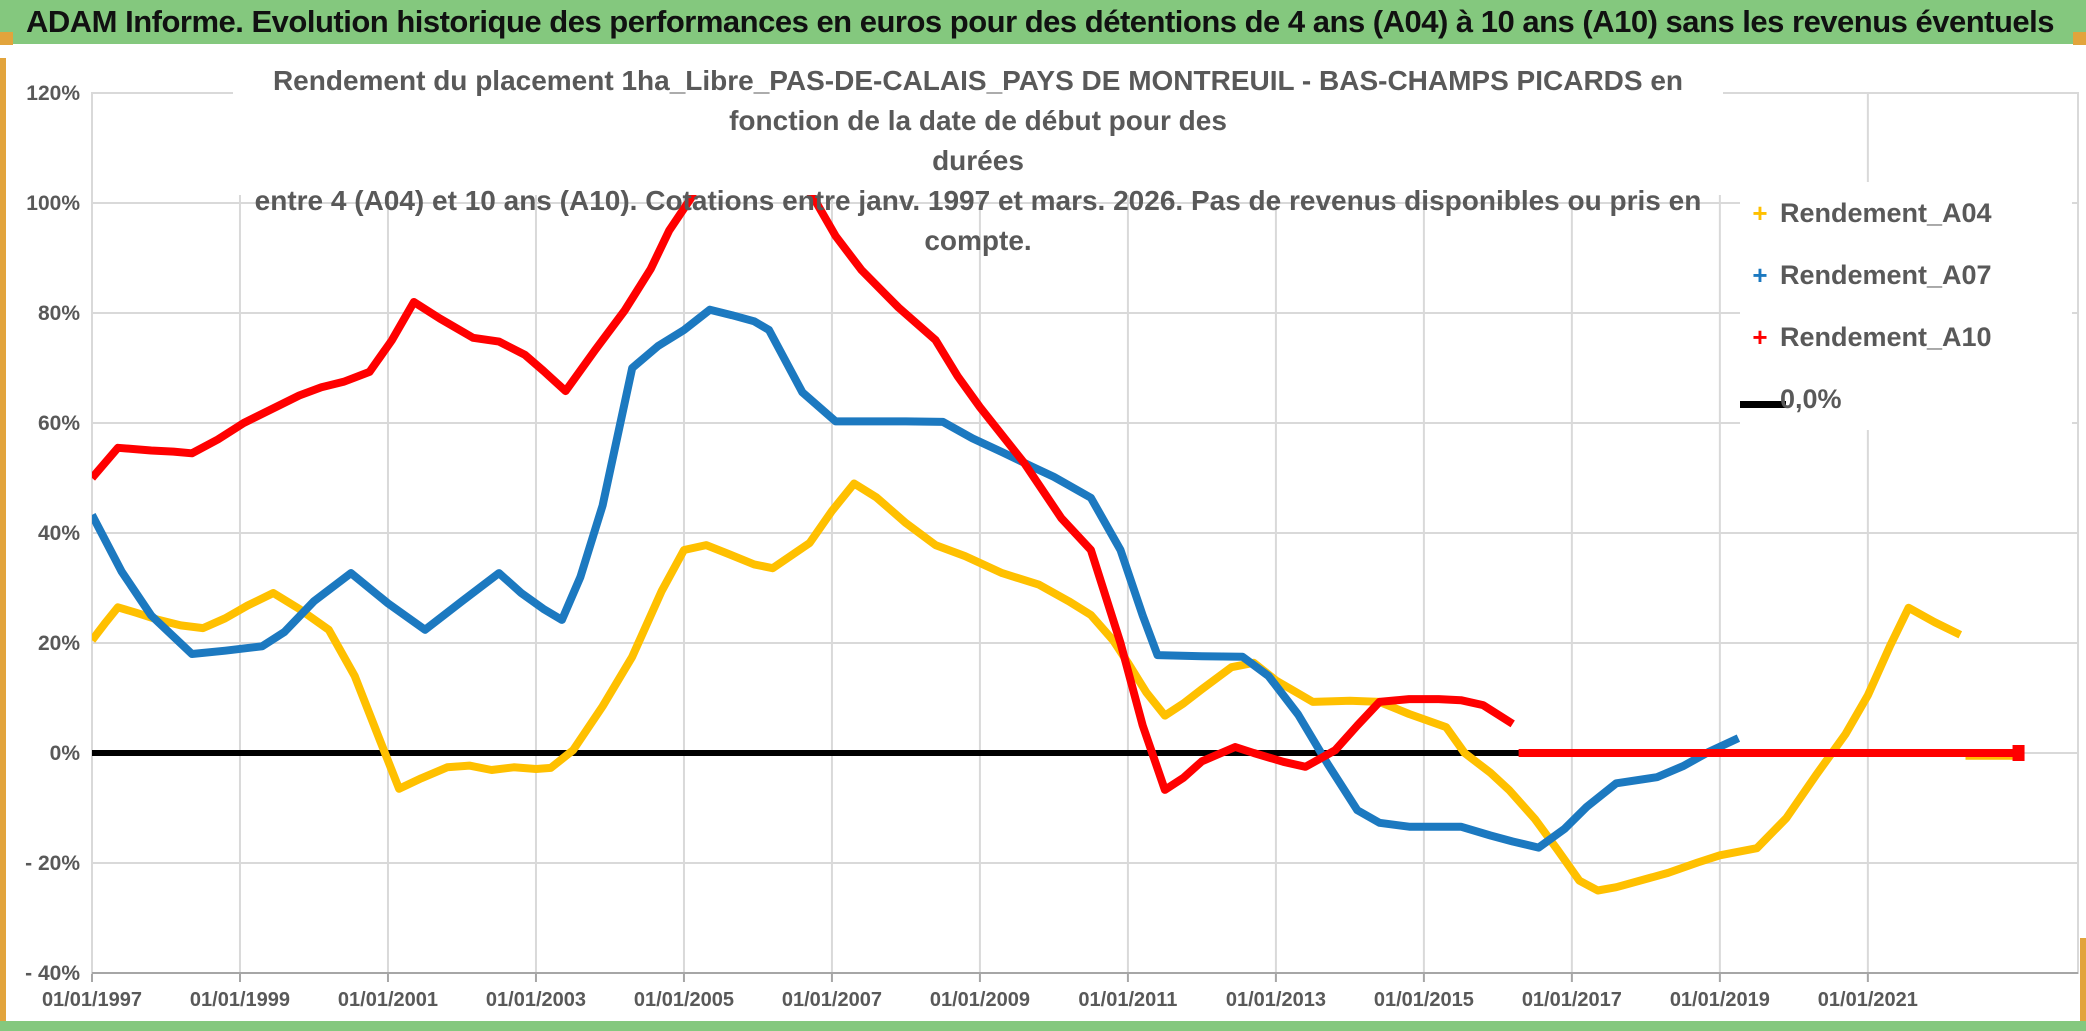 The image size is (2086, 1031). What do you see at coordinates (1886, 336) in the screenshot?
I see `legend-label: Rendement_A10` at bounding box center [1886, 336].